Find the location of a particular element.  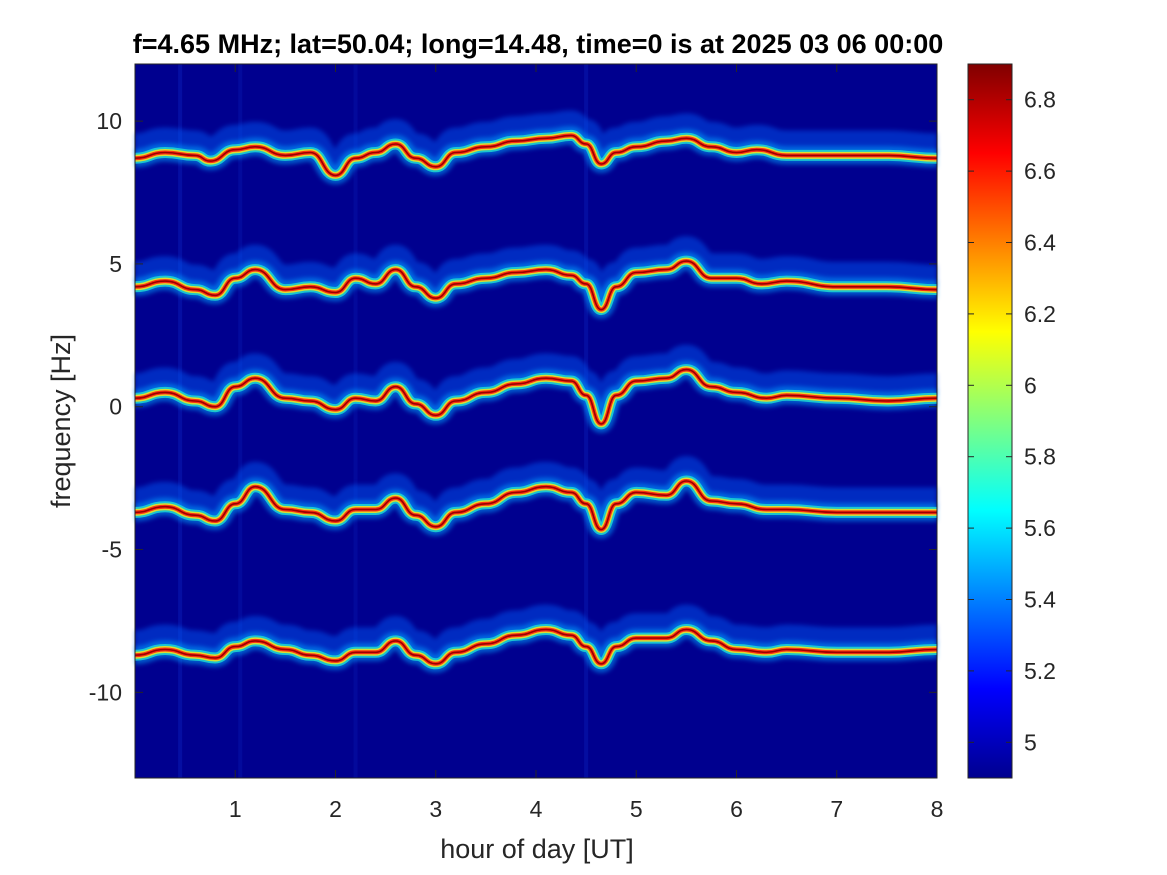

x-tick-label: 2 is located at coordinates (335, 809).